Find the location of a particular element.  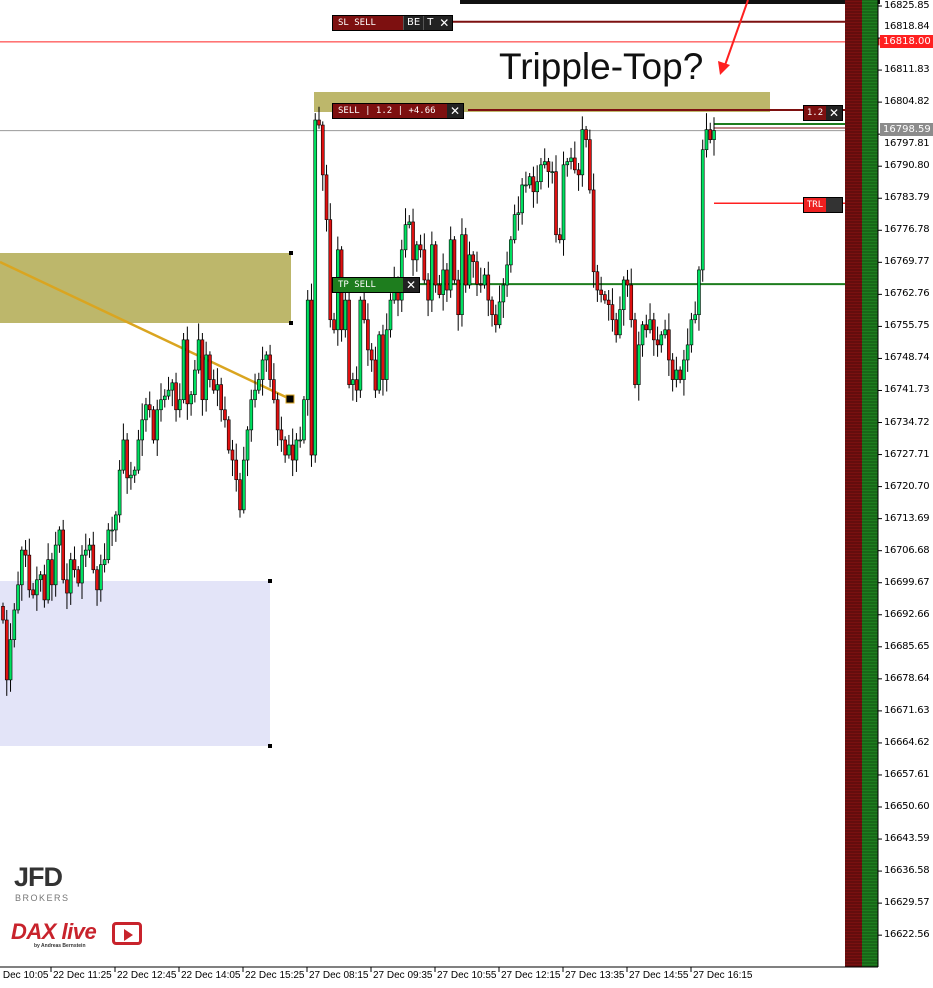

annotation-text: Tripple-Top? is located at coordinates (601, 66).